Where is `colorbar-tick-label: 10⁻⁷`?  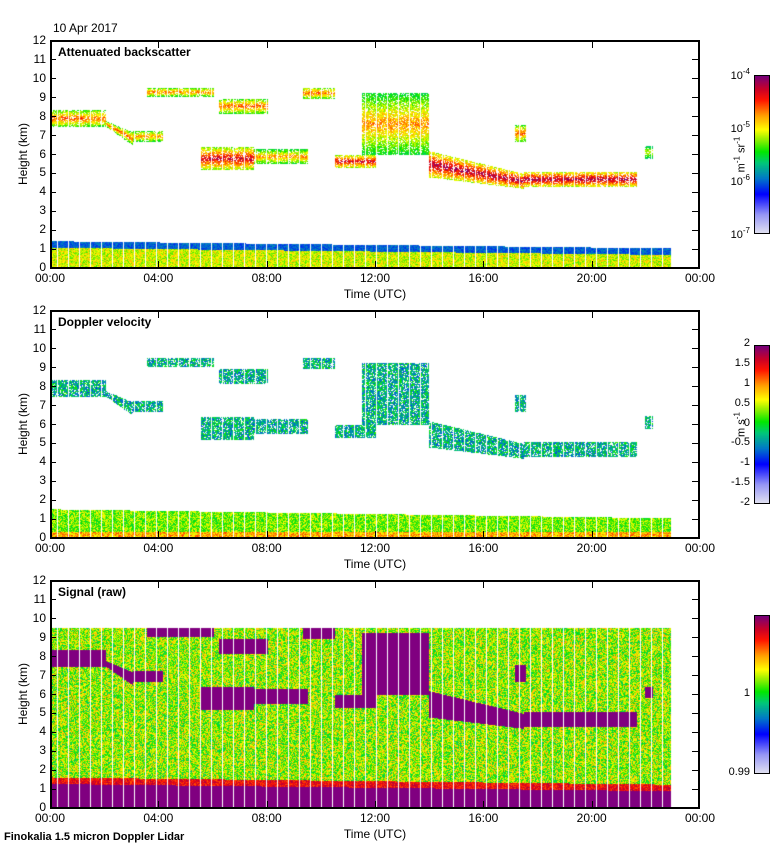
colorbar-tick-label: 10⁻⁷ is located at coordinates (740, 233).